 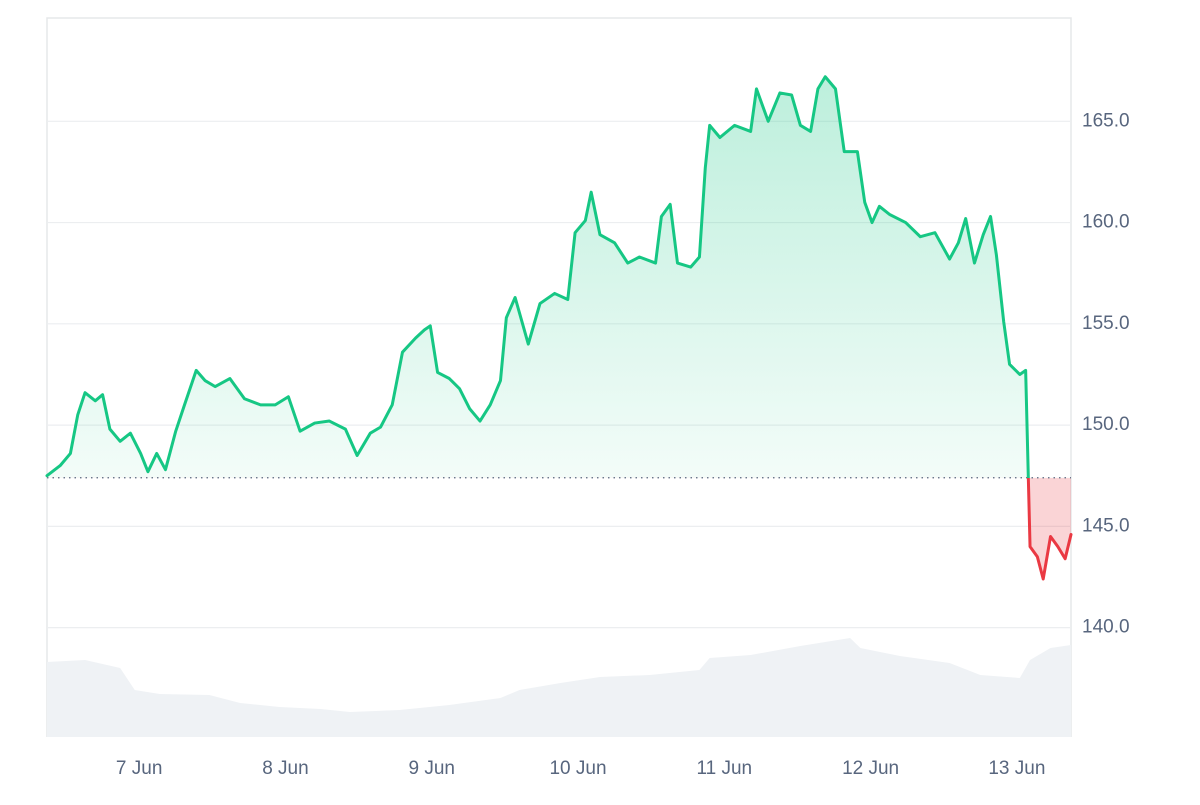 I want to click on y-tick-label: 165.0, so click(x=1106, y=120).